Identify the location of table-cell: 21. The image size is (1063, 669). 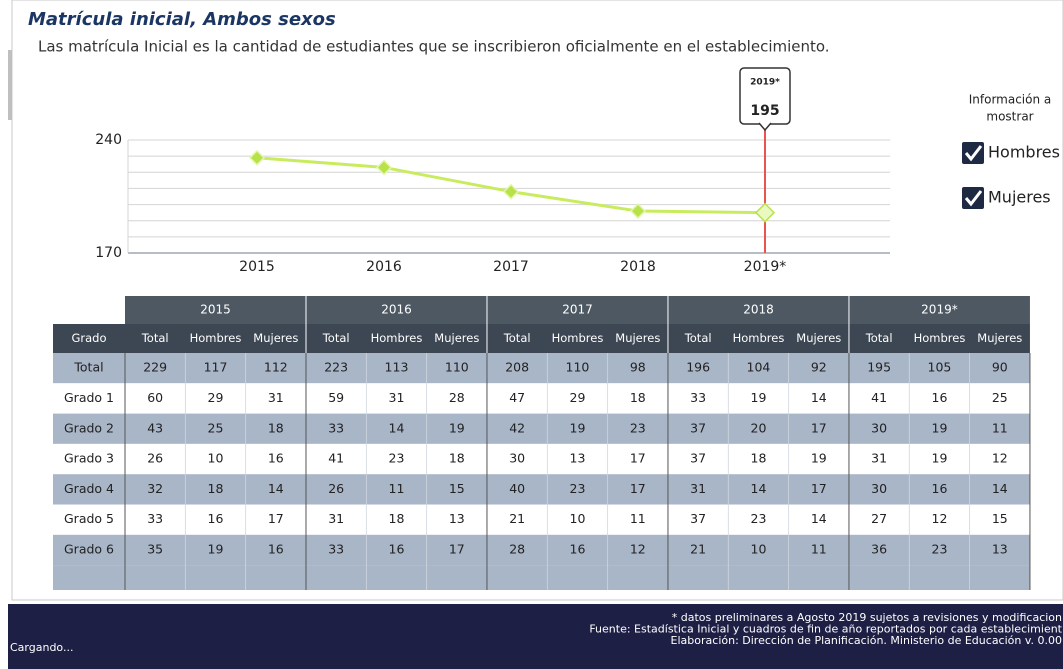
(698, 548).